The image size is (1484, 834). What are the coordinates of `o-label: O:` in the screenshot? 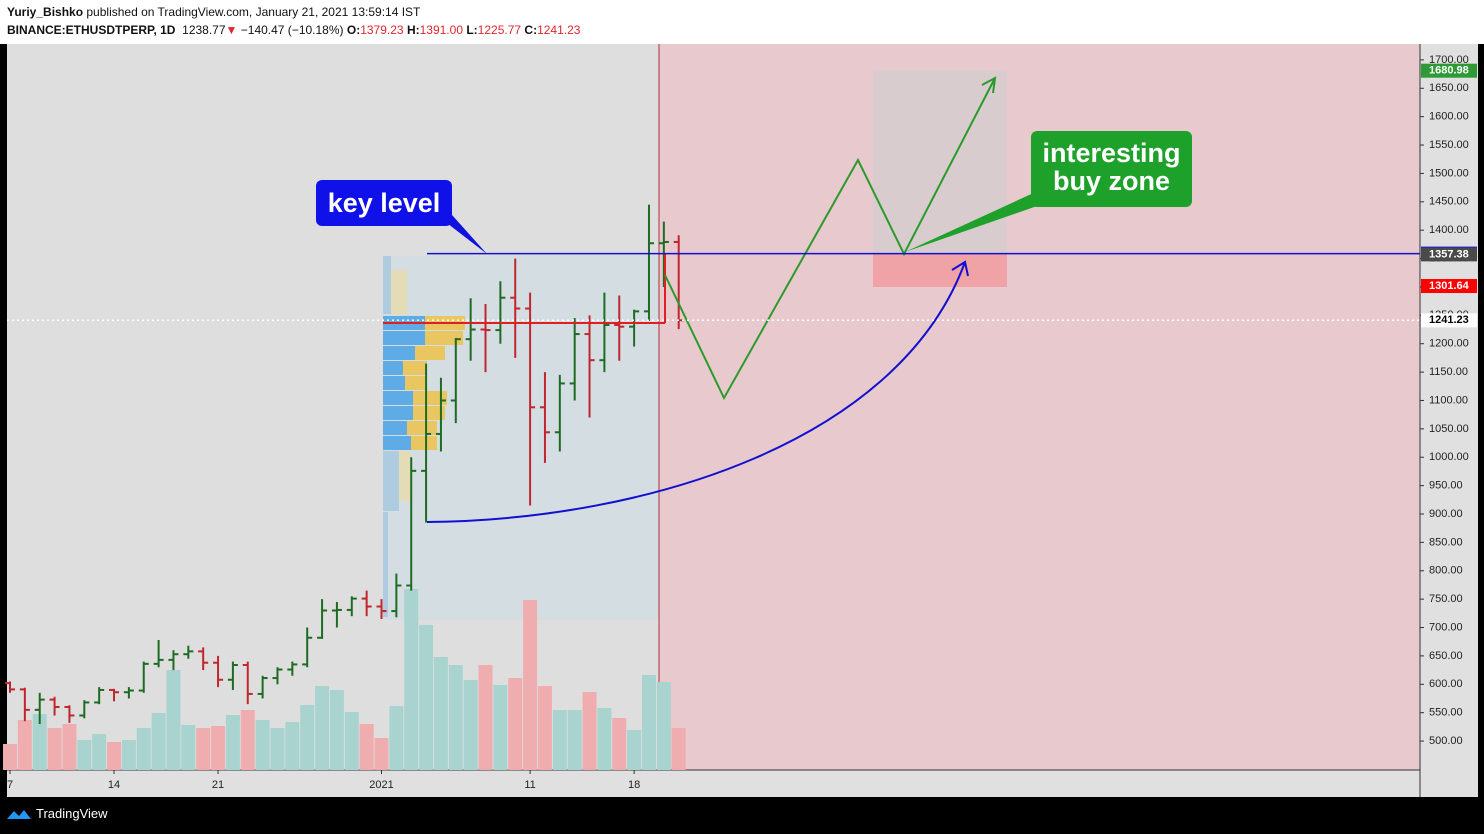 It's located at (353, 30).